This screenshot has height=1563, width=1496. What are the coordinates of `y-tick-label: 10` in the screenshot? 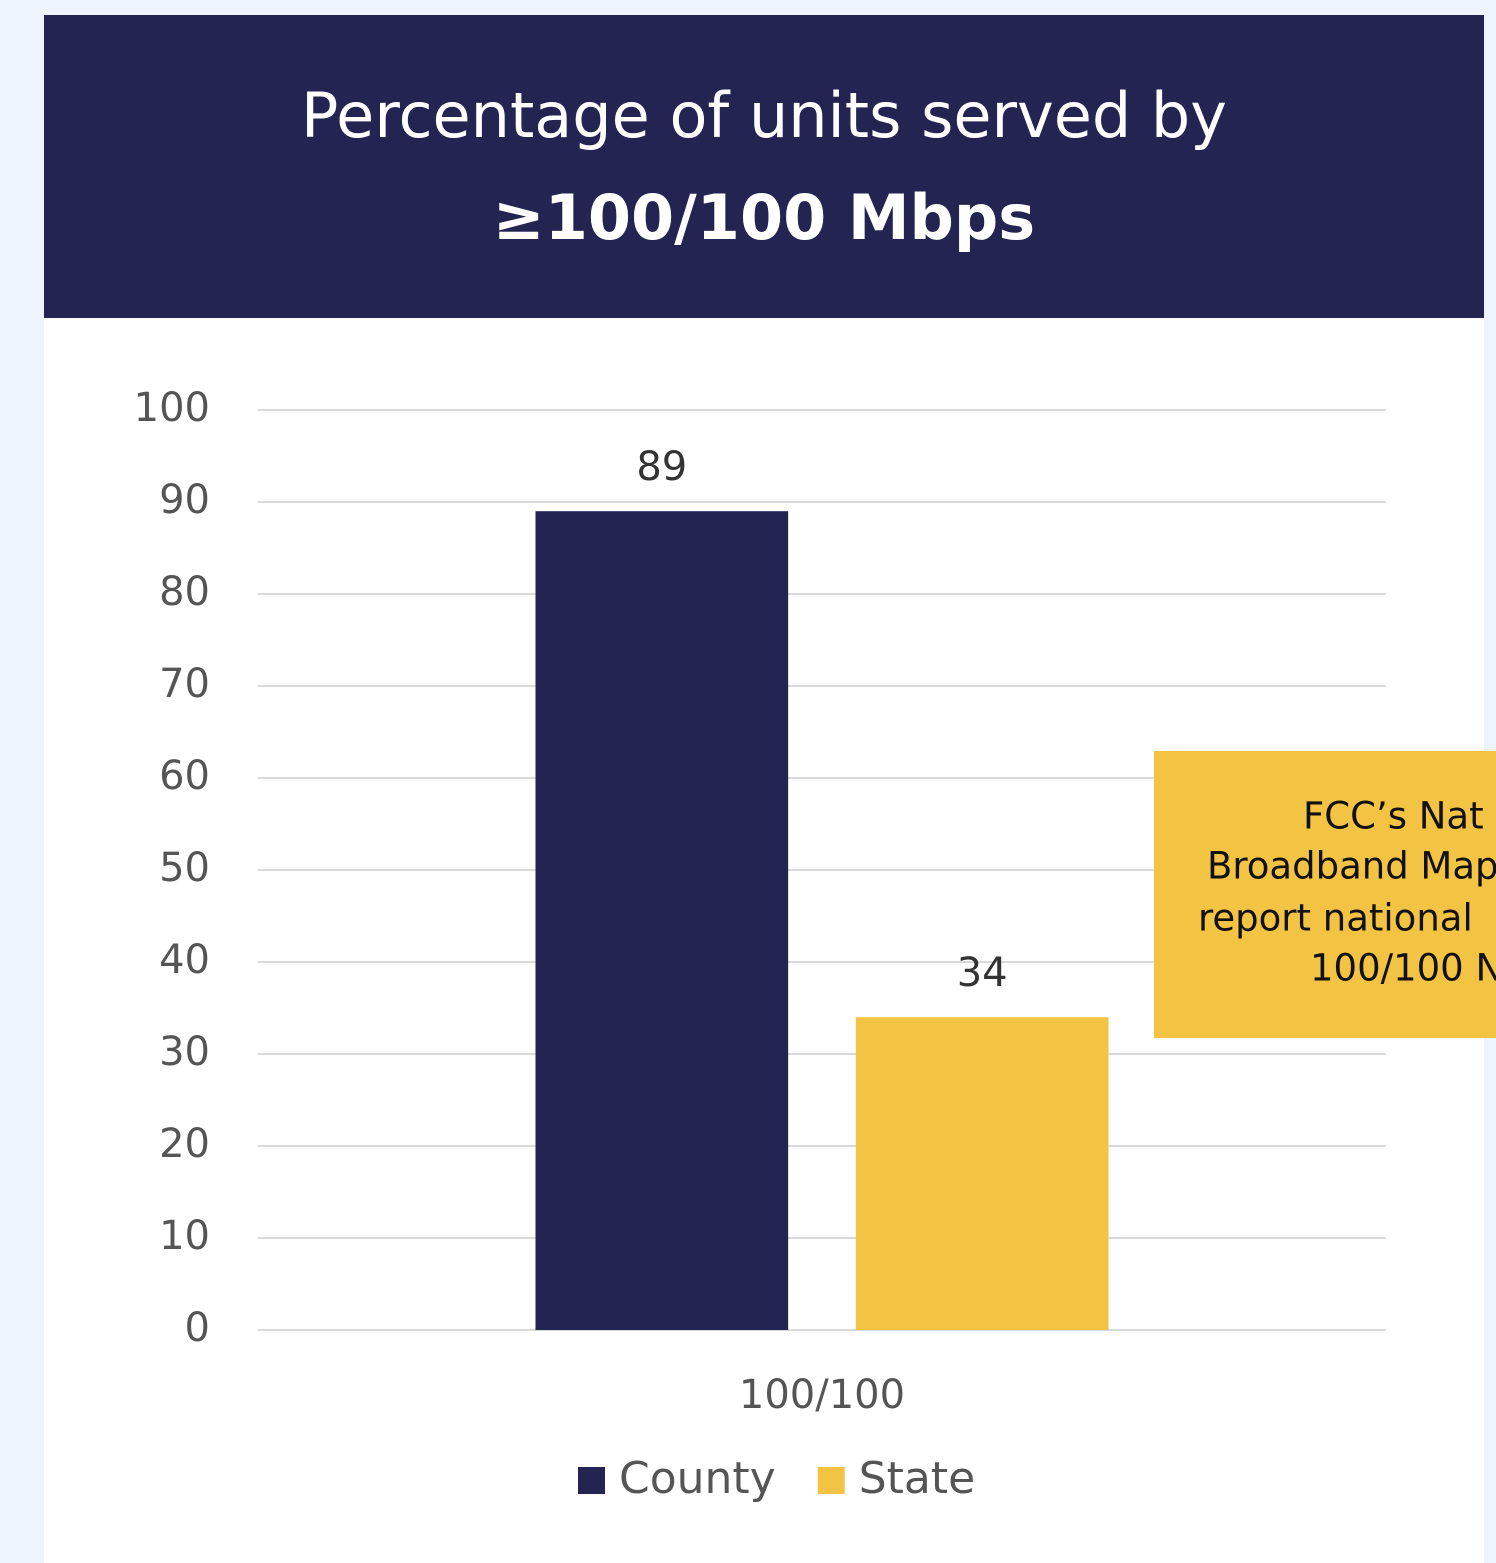 It's located at (184, 1236).